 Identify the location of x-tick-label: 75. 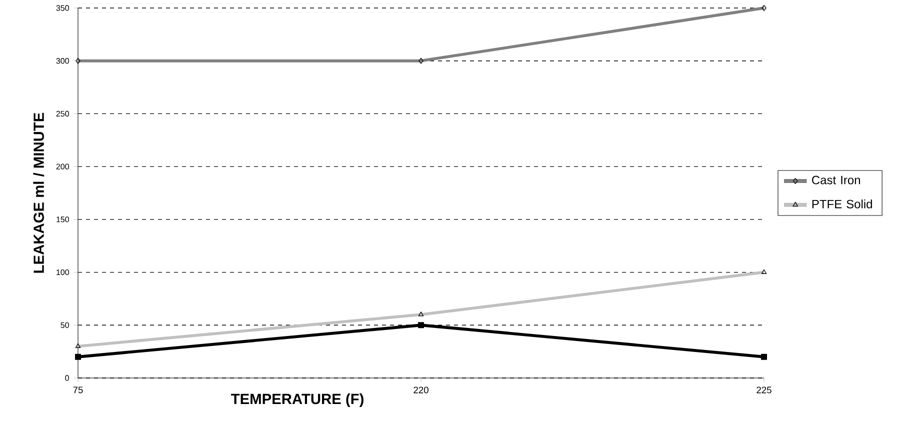
(78, 390).